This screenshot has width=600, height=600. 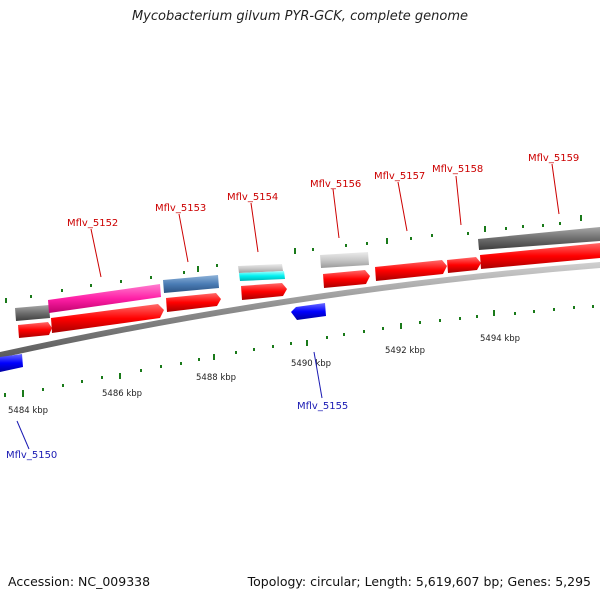 I want to click on gene-label-mflv-5153: Mflv_5153, so click(x=180, y=208).